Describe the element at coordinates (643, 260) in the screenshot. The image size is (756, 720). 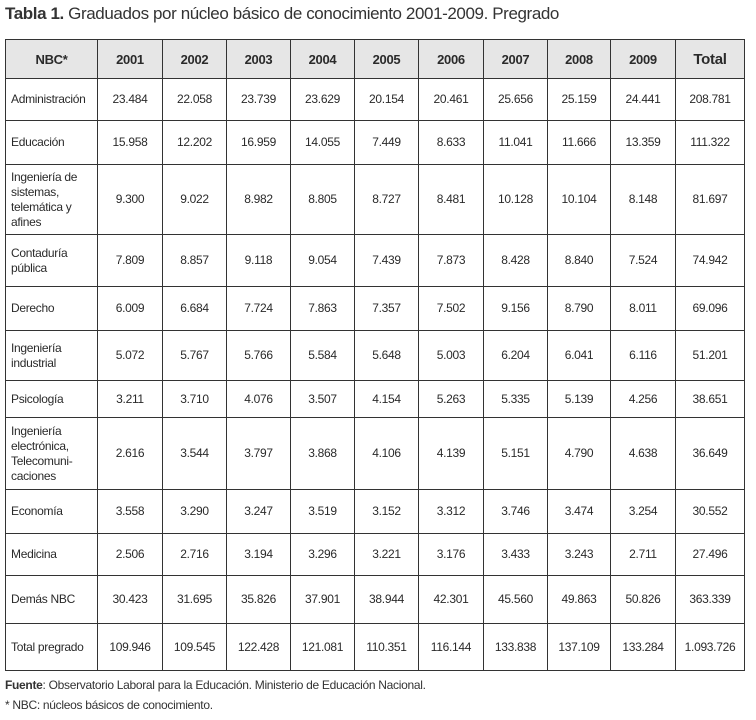
I see `table-cell: 7.524` at that location.